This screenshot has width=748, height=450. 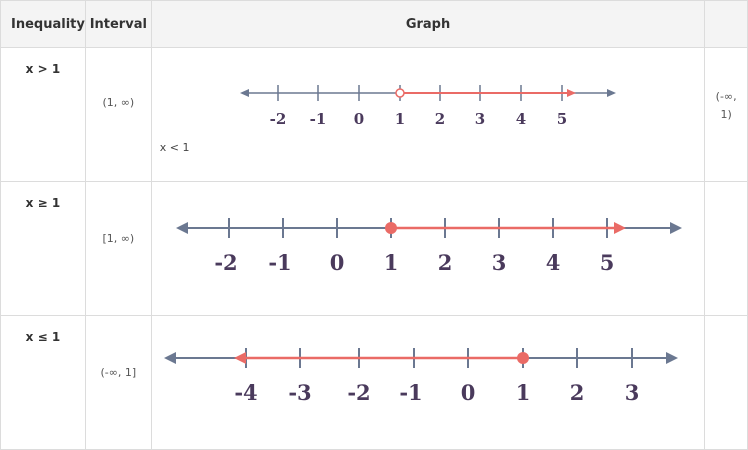 What do you see at coordinates (118, 114) in the screenshot?
I see `interval-cell: (1, ∞)` at bounding box center [118, 114].